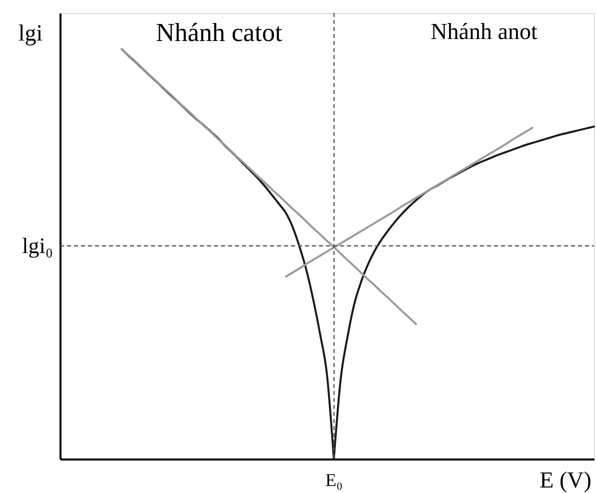 The image size is (596, 493). I want to click on text: Nhánh anot, so click(484, 31).